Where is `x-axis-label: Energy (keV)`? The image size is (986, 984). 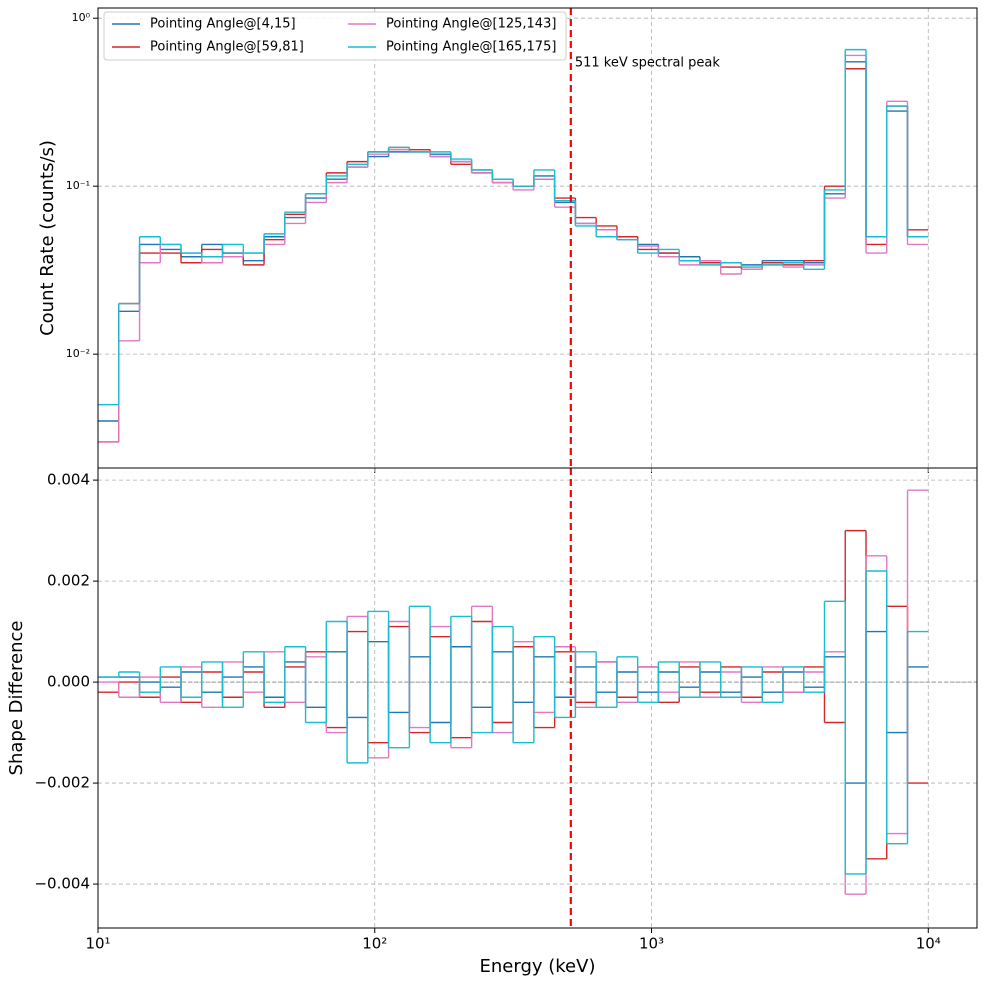 x-axis-label: Energy (keV) is located at coordinates (538, 966).